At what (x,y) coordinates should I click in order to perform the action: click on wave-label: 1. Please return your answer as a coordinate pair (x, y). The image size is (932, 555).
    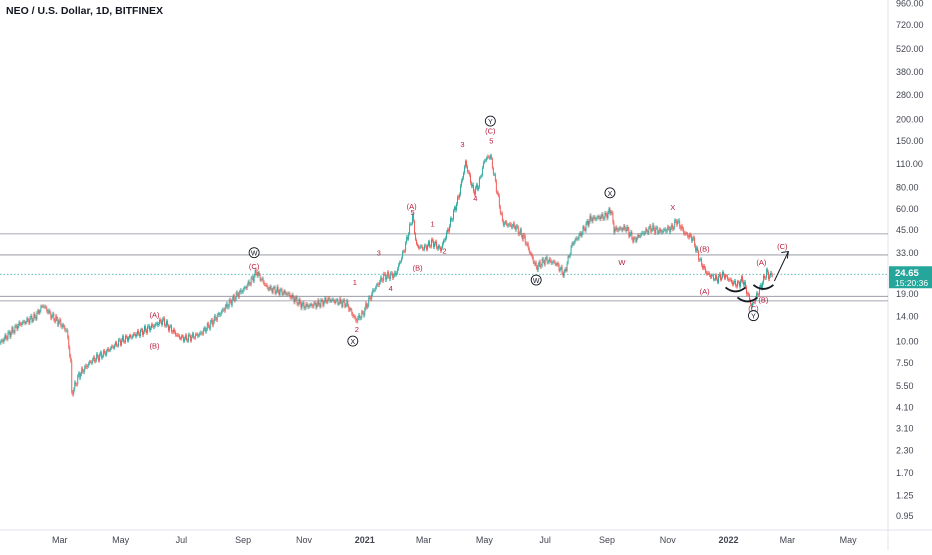
    Looking at the image, I should click on (432, 223).